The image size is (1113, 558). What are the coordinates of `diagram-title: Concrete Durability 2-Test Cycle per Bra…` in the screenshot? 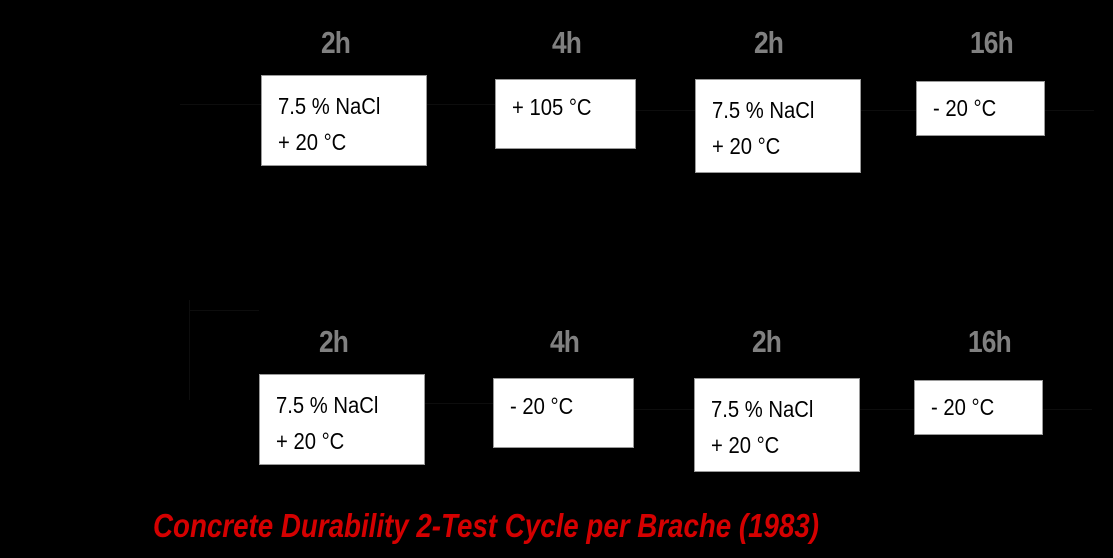 It's located at (486, 525).